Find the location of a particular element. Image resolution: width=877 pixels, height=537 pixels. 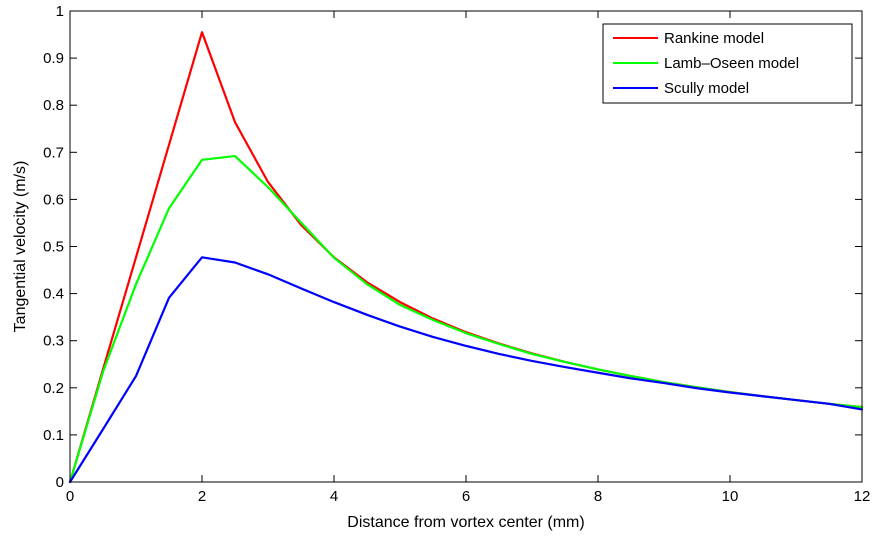

y-tick-label: 0.7 is located at coordinates (53, 152).